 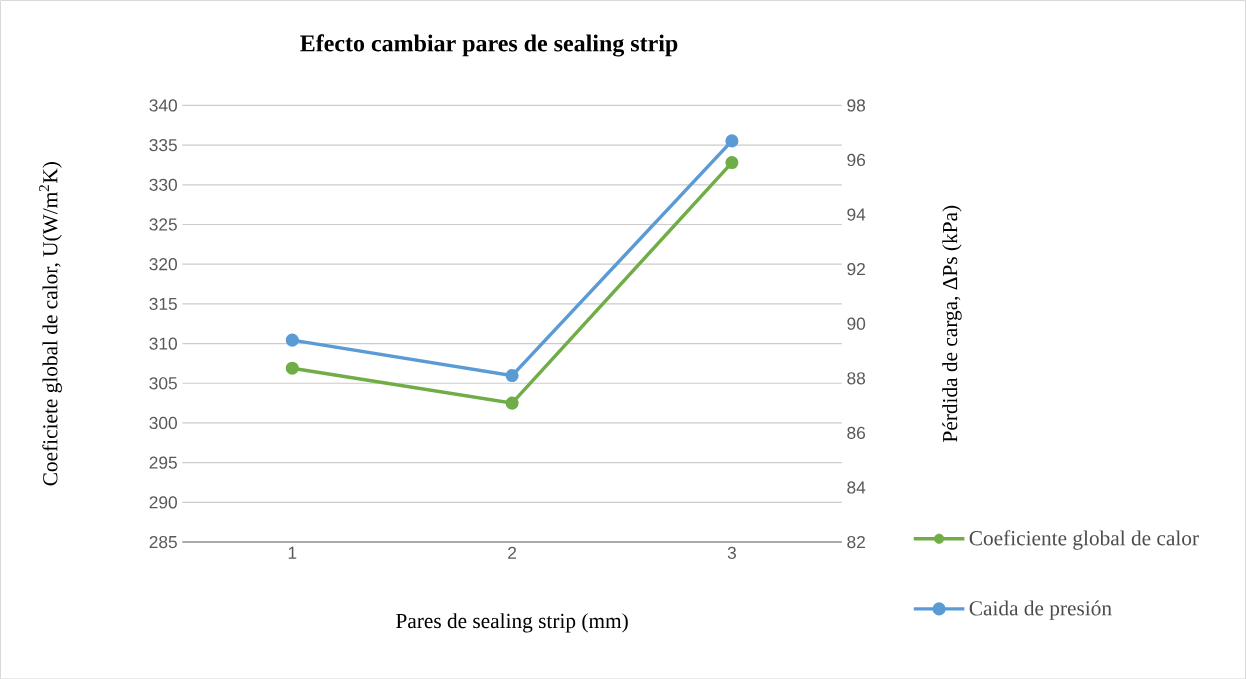 I want to click on y2-tick-label: 82, so click(x=856, y=541).